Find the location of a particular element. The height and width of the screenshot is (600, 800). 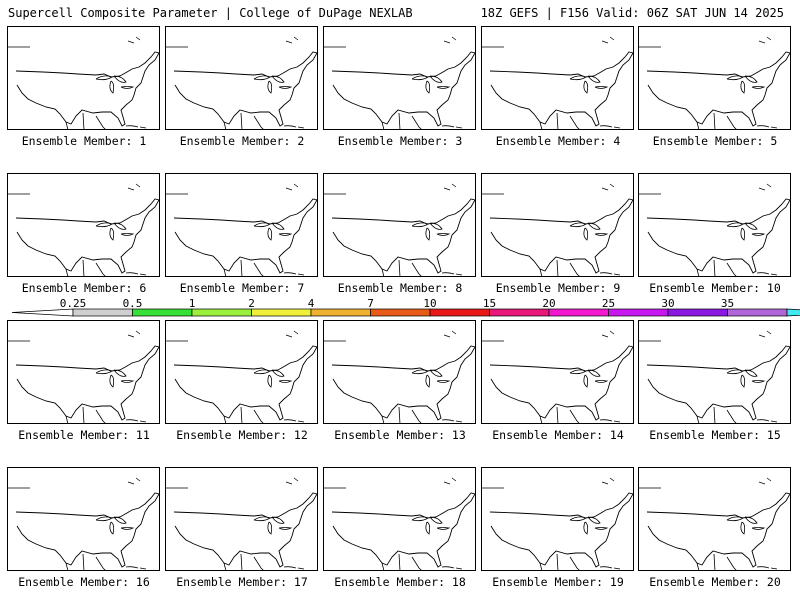

ensemble-member-label: Ensemble Member: 3 is located at coordinates (400, 141).